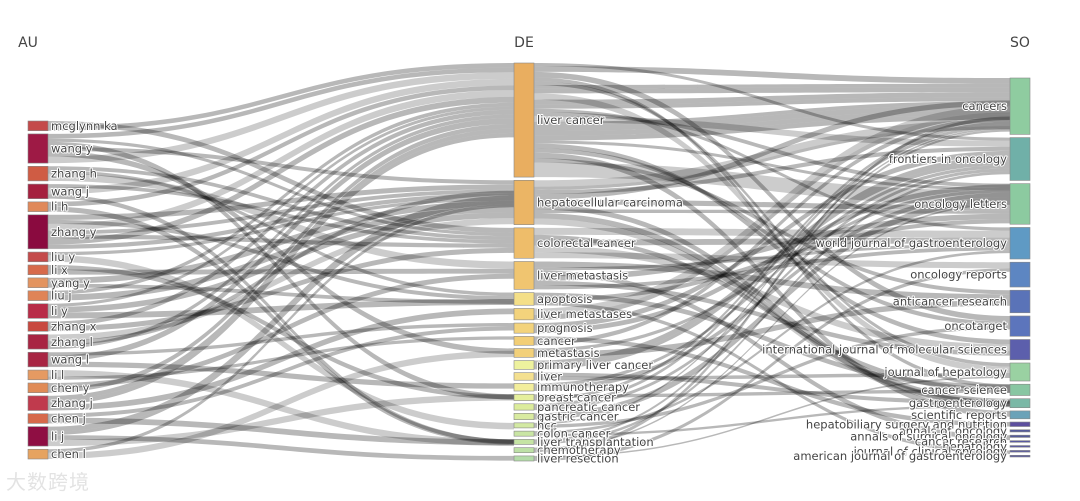 This screenshot has height=501, width=1080. Describe the element at coordinates (524, 458) in the screenshot. I see `node-de-liver-resection` at that location.